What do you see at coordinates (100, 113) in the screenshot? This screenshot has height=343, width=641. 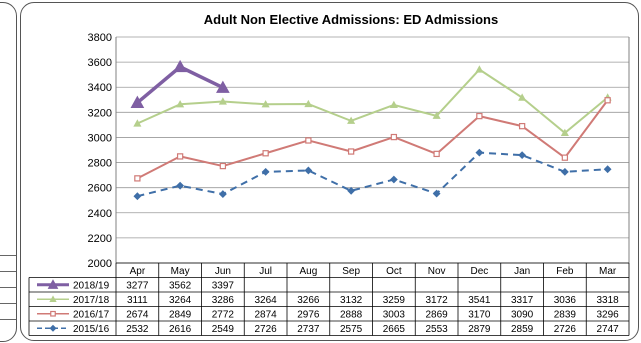 I see `y-tick-label-3200: 3200` at bounding box center [100, 113].